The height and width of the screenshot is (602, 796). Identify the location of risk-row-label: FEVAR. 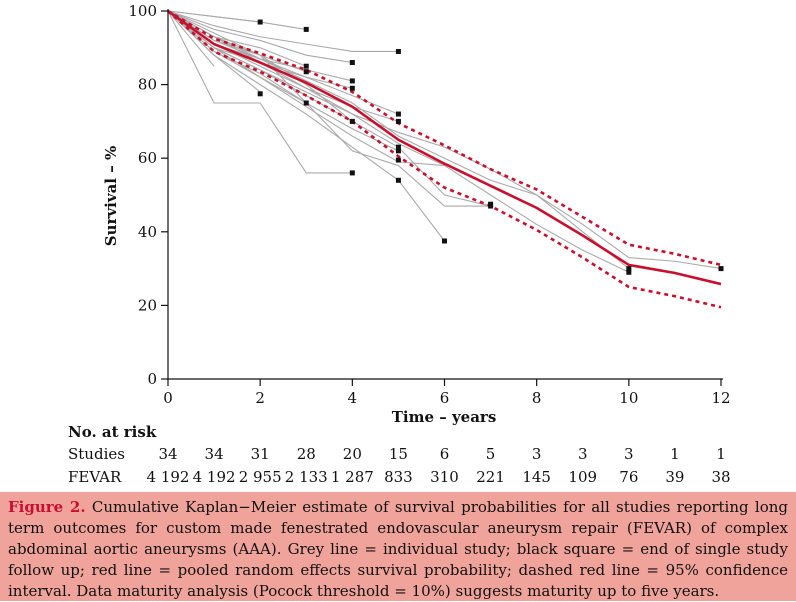
(95, 477).